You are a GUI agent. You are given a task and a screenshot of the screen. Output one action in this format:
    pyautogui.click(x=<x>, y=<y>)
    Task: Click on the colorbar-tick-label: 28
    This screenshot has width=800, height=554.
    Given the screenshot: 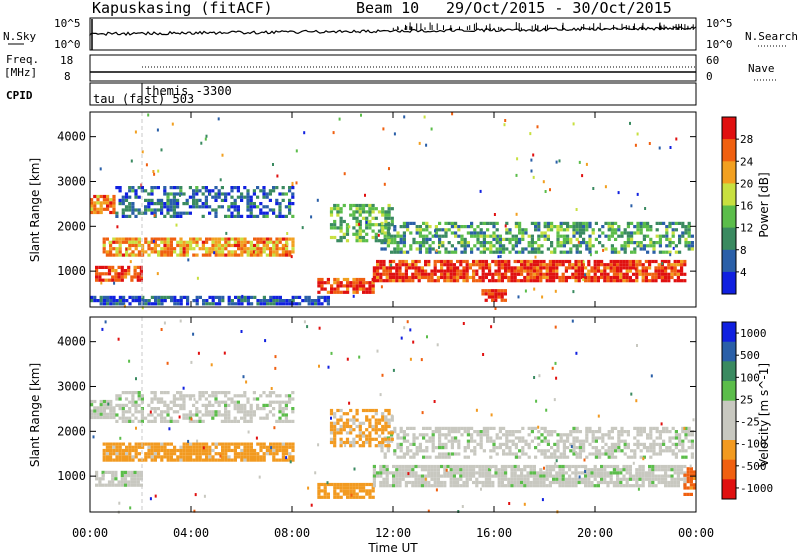 What is the action you would take?
    pyautogui.click(x=746, y=139)
    